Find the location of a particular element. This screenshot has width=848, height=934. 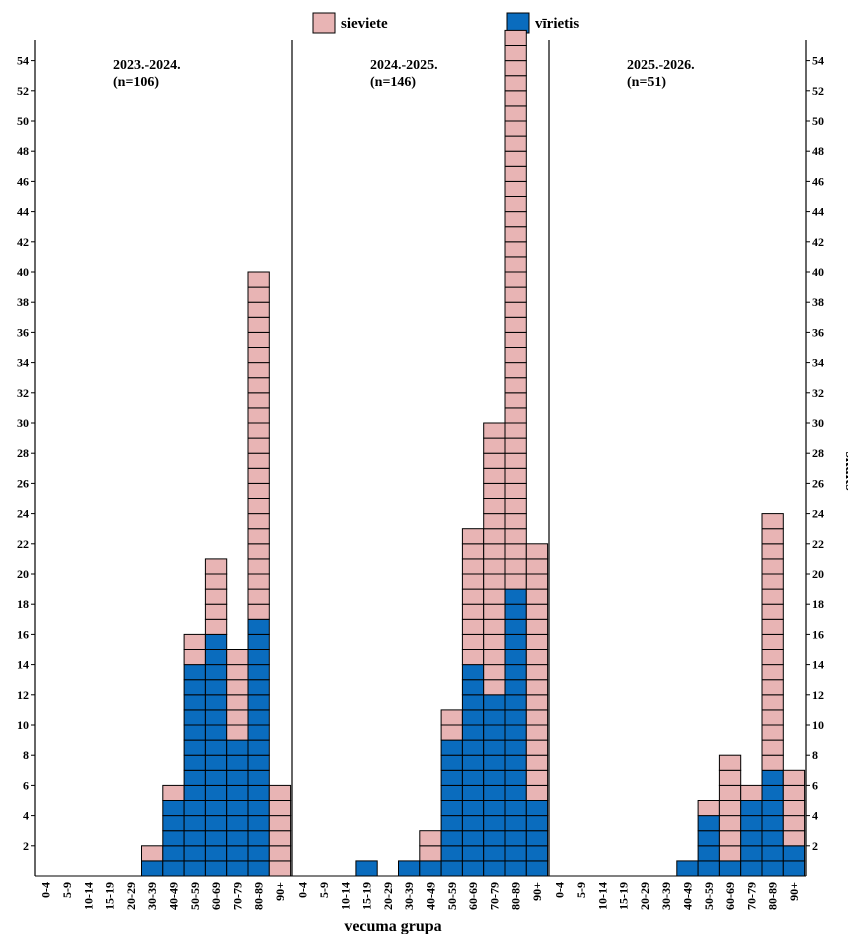

x-tick-label: 80-89 is located at coordinates (773, 896).